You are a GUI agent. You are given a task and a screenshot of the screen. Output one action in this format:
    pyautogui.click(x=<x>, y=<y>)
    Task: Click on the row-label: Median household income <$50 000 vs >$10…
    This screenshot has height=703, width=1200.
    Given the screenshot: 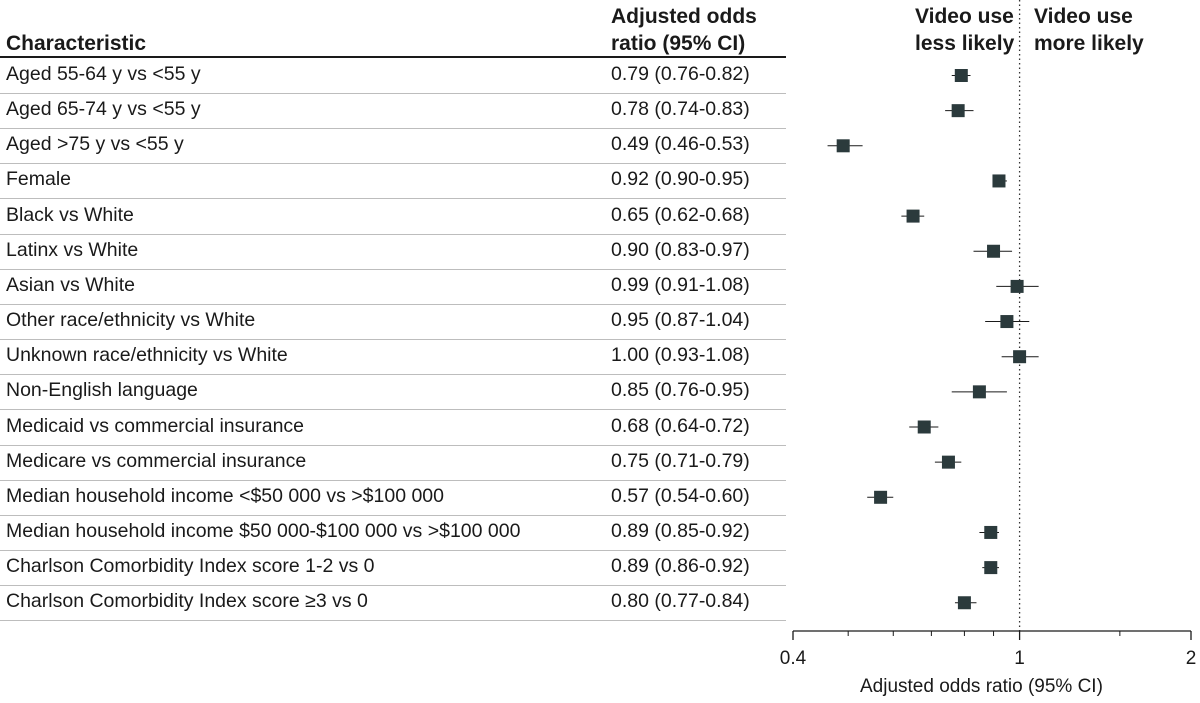 What is the action you would take?
    pyautogui.click(x=225, y=495)
    